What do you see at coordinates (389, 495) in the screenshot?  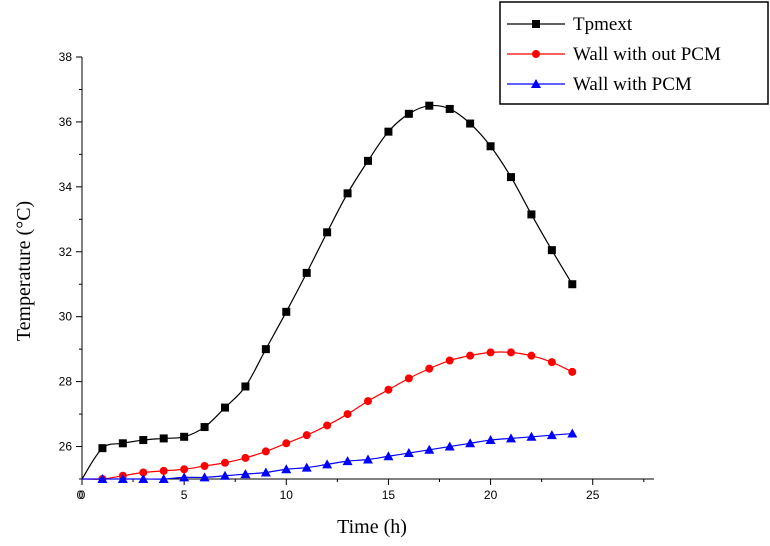 I see `x-tick-label: 15` at bounding box center [389, 495].